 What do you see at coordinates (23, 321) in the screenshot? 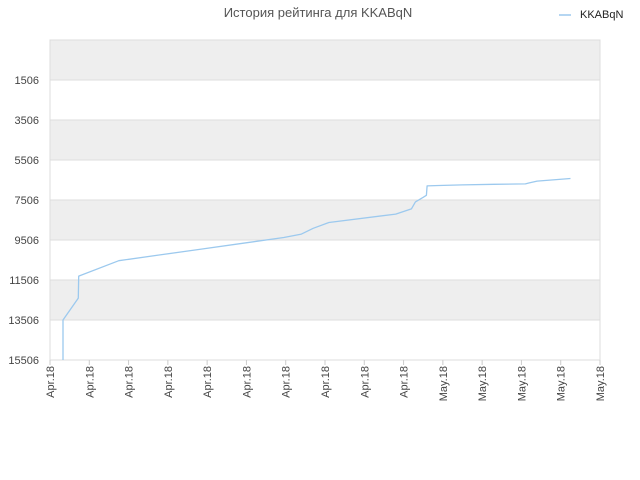
I see `y-tick-label: 13506` at bounding box center [23, 321].